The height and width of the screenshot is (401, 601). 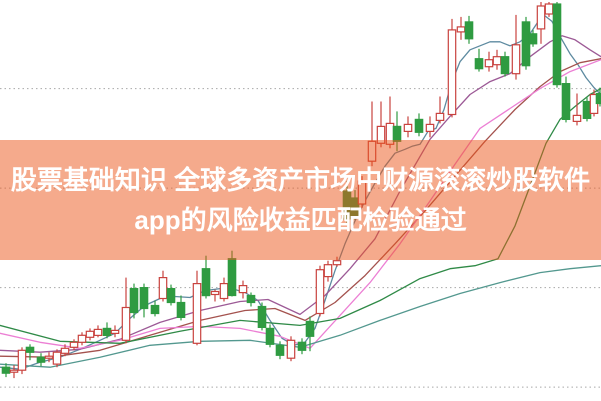 I want to click on headline-line-2: app的风险收益匹配检验通过, so click(x=300, y=220).